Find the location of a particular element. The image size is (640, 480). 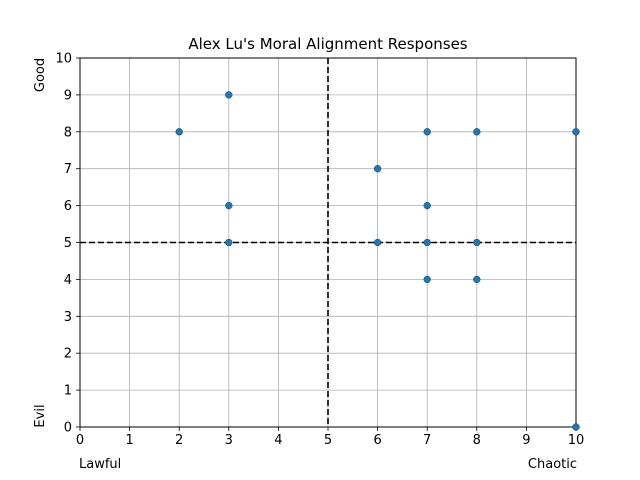

y-tick-label-4: 4 is located at coordinates (68, 280).